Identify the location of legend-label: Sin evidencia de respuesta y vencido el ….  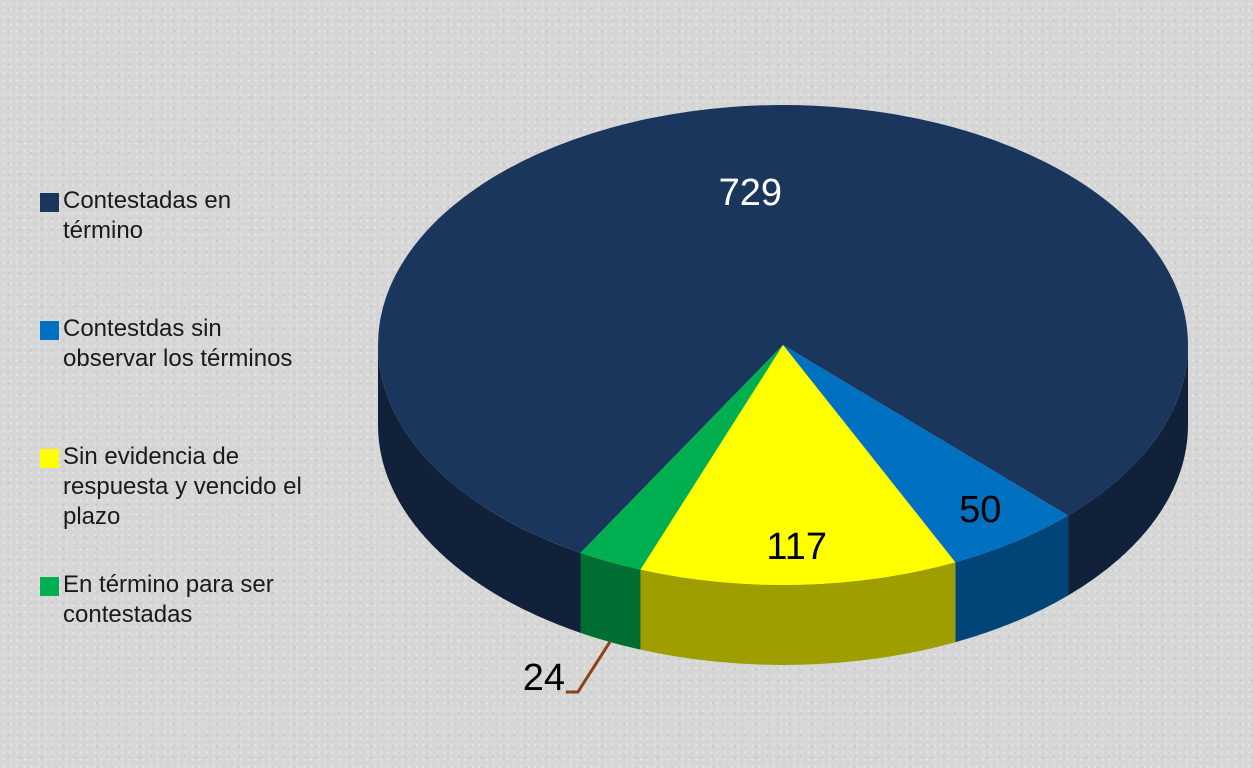
(182, 486).